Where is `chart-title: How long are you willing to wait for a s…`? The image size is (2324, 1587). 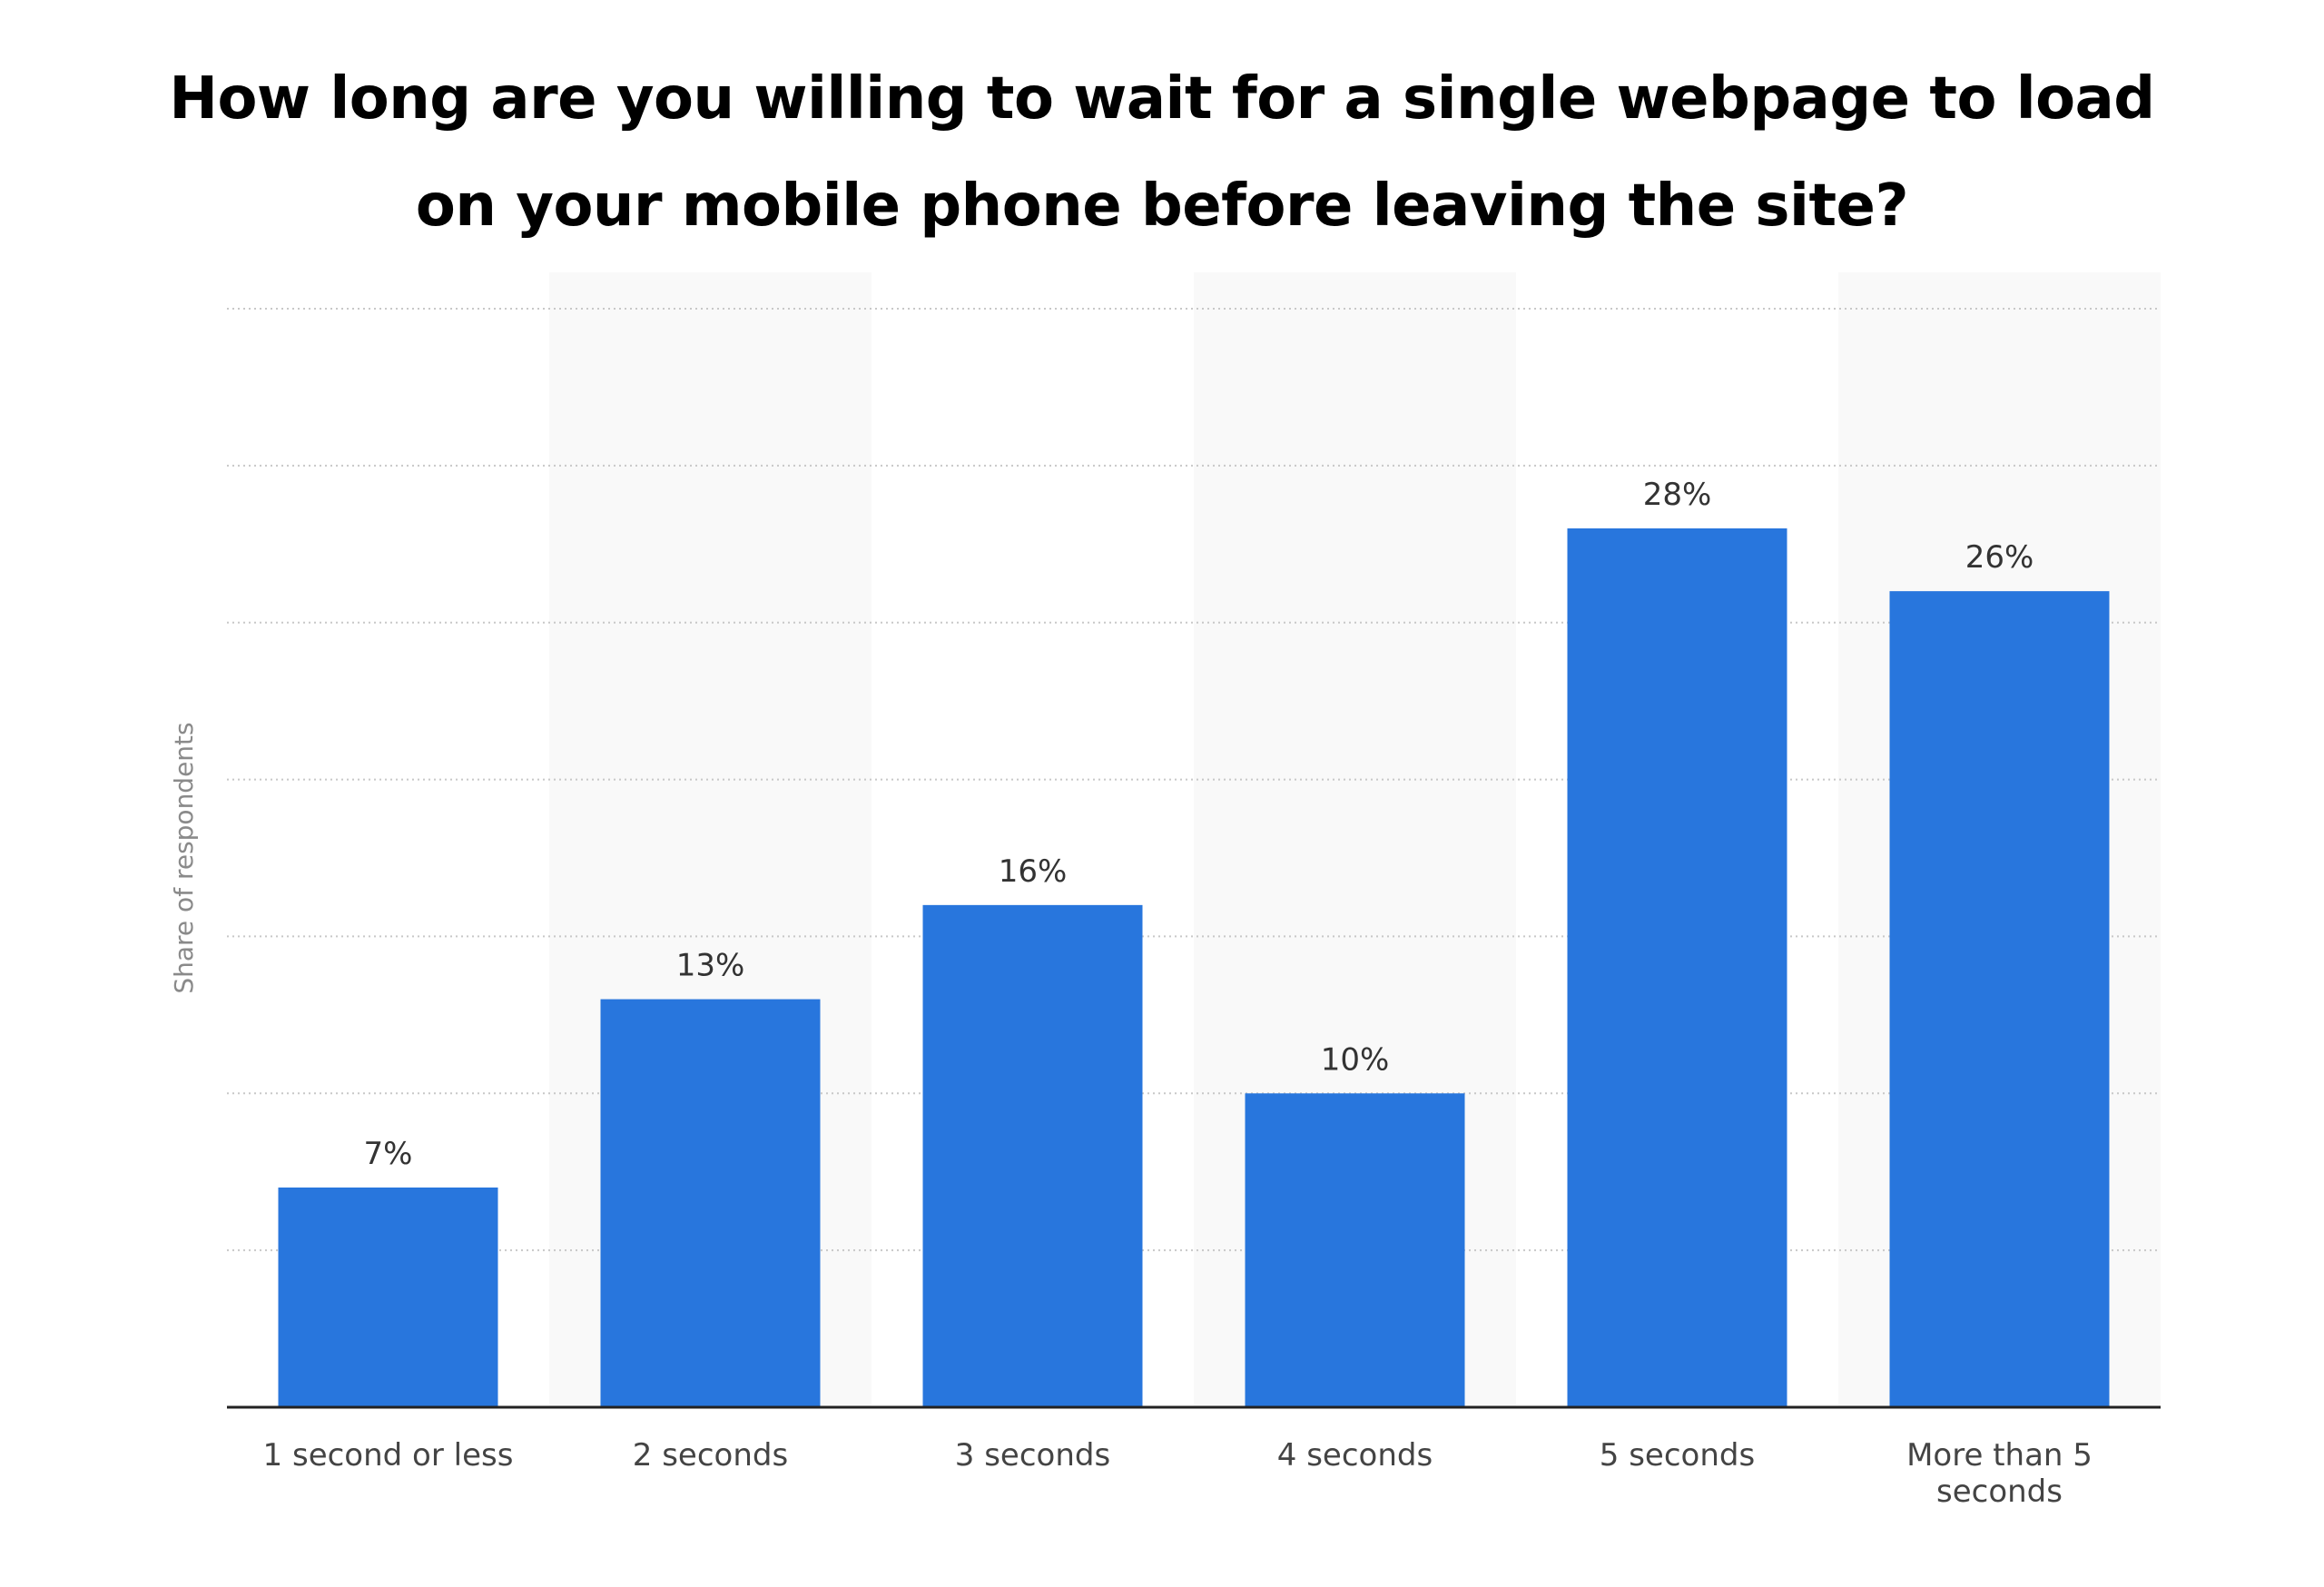 chart-title: How long are you willing to wait for a s… is located at coordinates (1162, 152).